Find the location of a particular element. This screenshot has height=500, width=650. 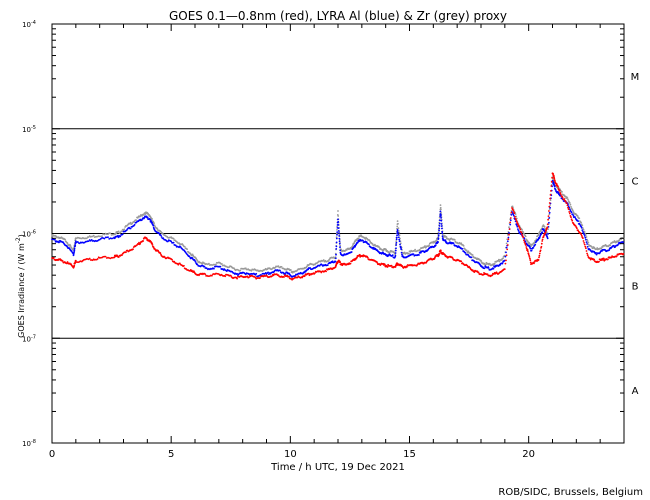

flare-class-label: C is located at coordinates (635, 182).